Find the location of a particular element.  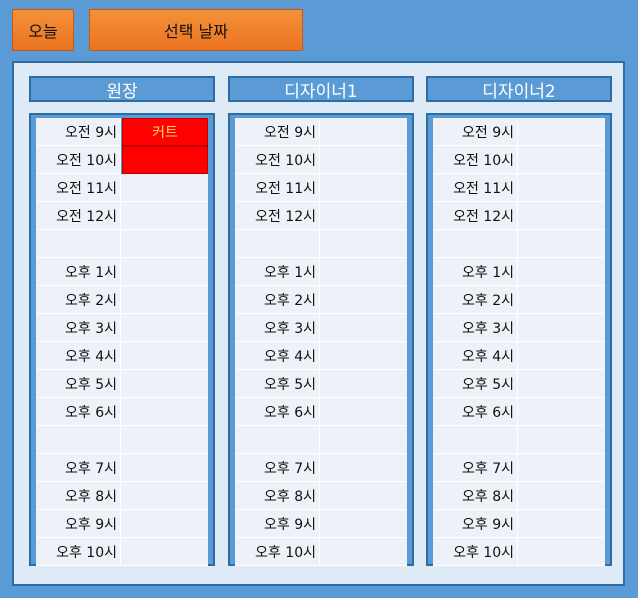

schedule-row: 오후 6시 is located at coordinates (321, 412).